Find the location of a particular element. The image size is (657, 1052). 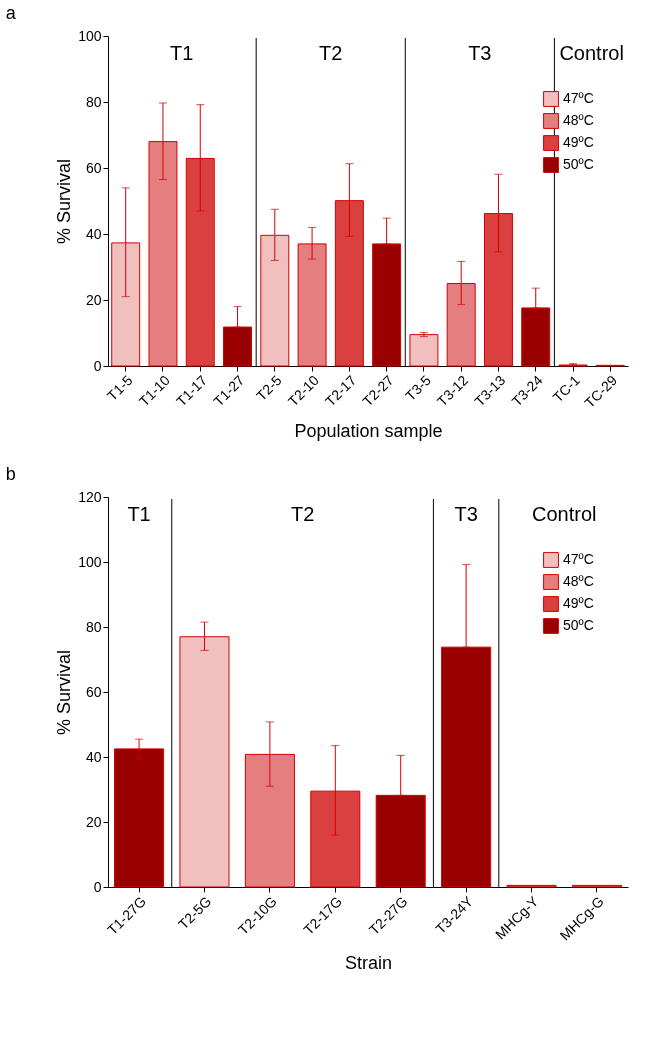

chart-title: b is located at coordinates (10, 474).